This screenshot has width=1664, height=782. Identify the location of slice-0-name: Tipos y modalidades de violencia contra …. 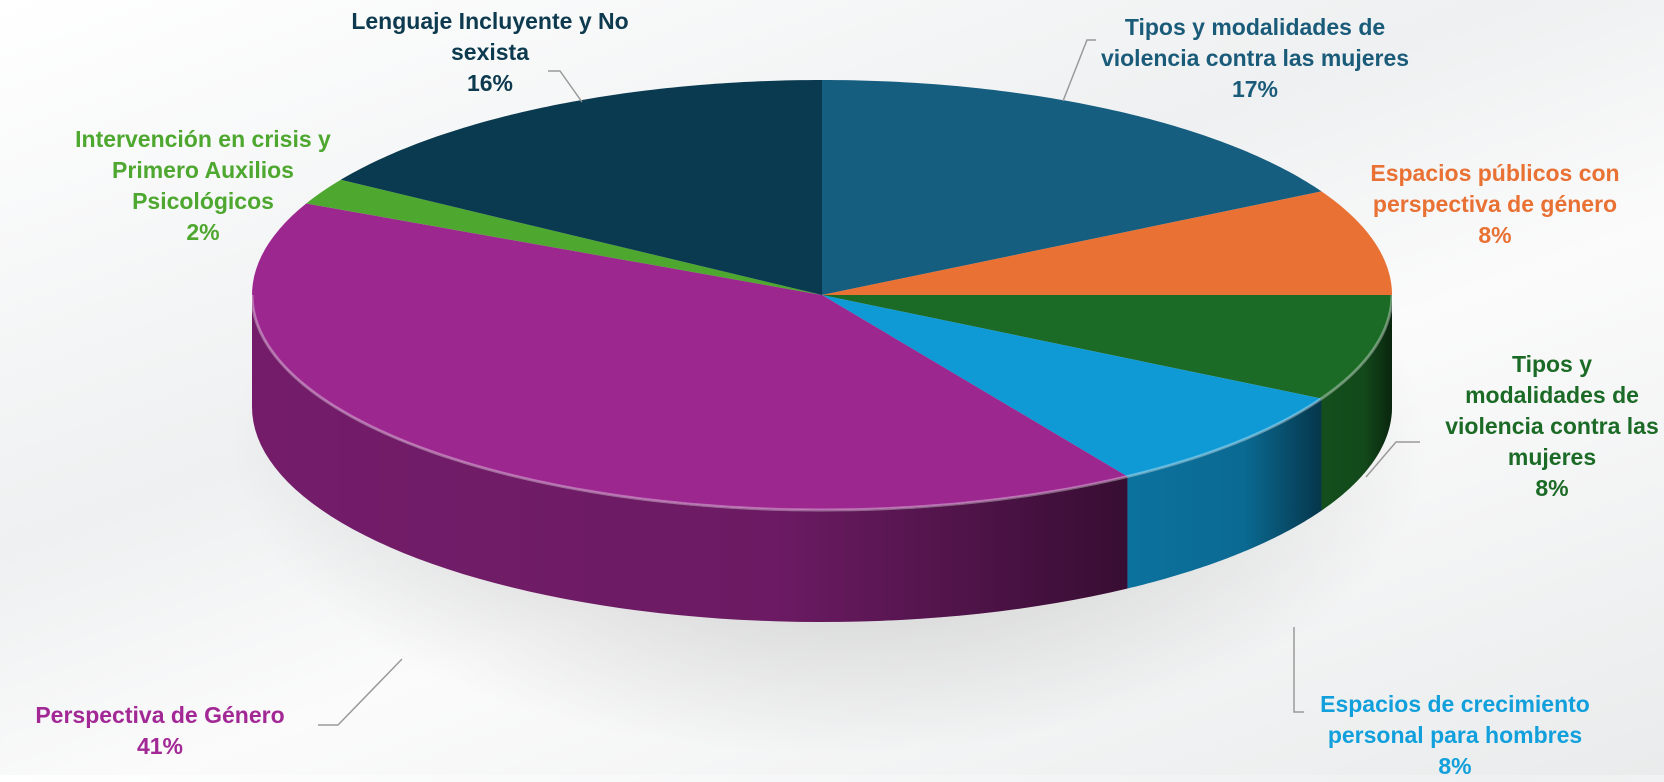
(1255, 42).